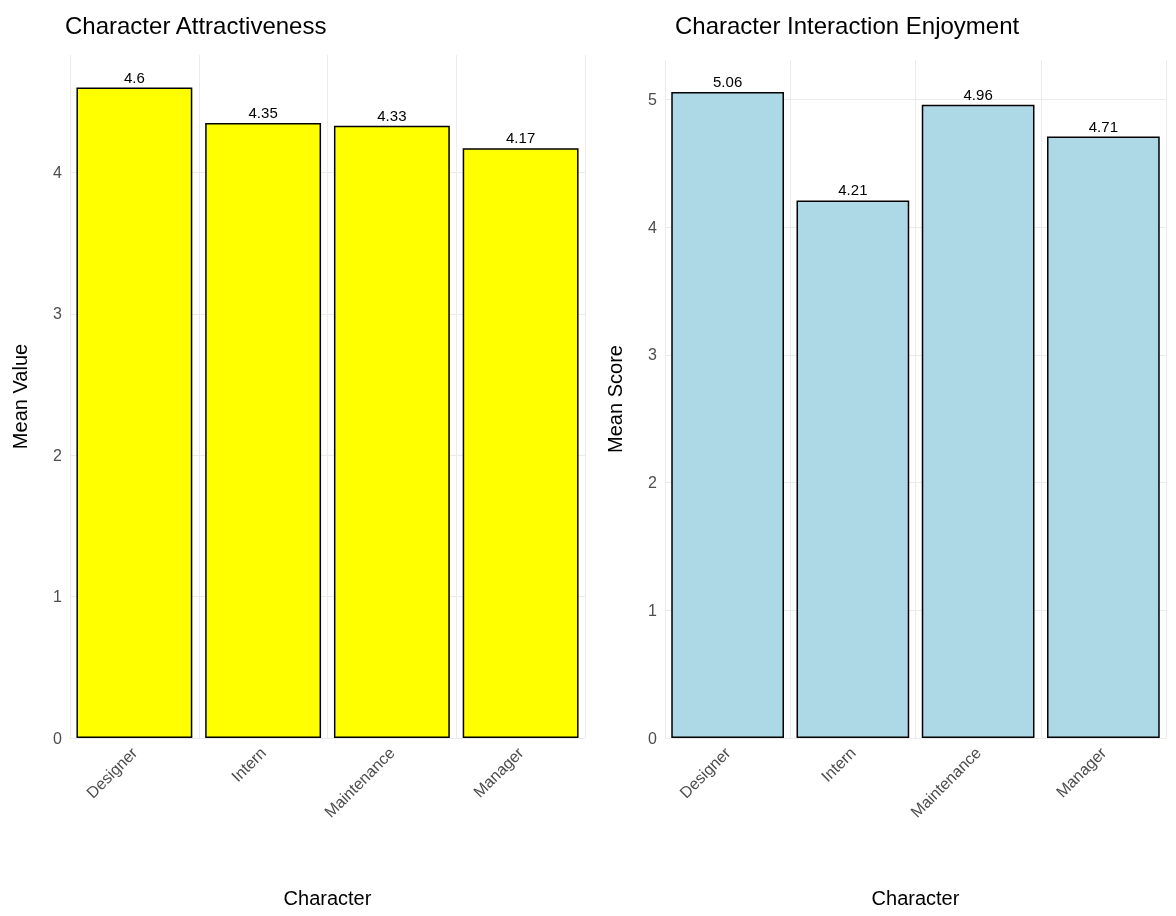 The width and height of the screenshot is (1176, 916). Describe the element at coordinates (847, 25) in the screenshot. I see `chart-title: Character Interaction Enjoyment` at that location.